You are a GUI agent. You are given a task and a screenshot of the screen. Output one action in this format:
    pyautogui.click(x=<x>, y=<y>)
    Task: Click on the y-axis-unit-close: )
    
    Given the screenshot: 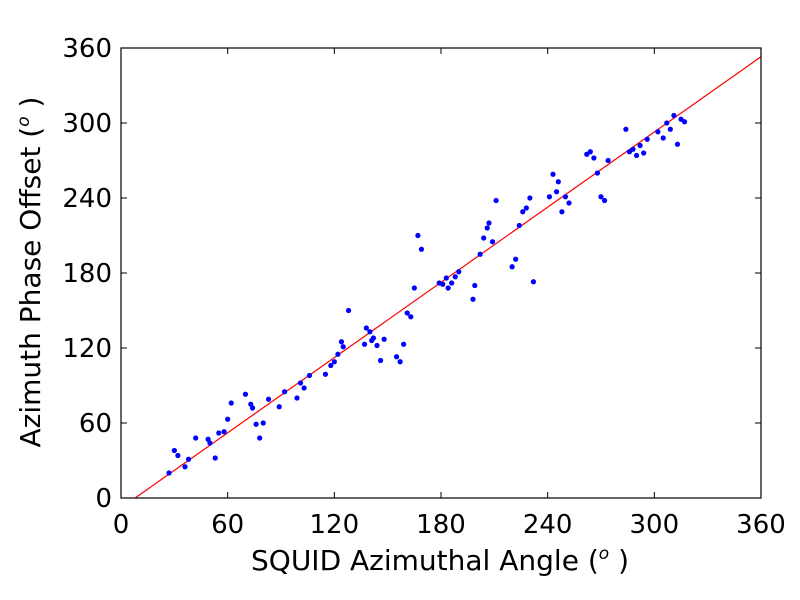 What is the action you would take?
    pyautogui.click(x=30, y=107)
    